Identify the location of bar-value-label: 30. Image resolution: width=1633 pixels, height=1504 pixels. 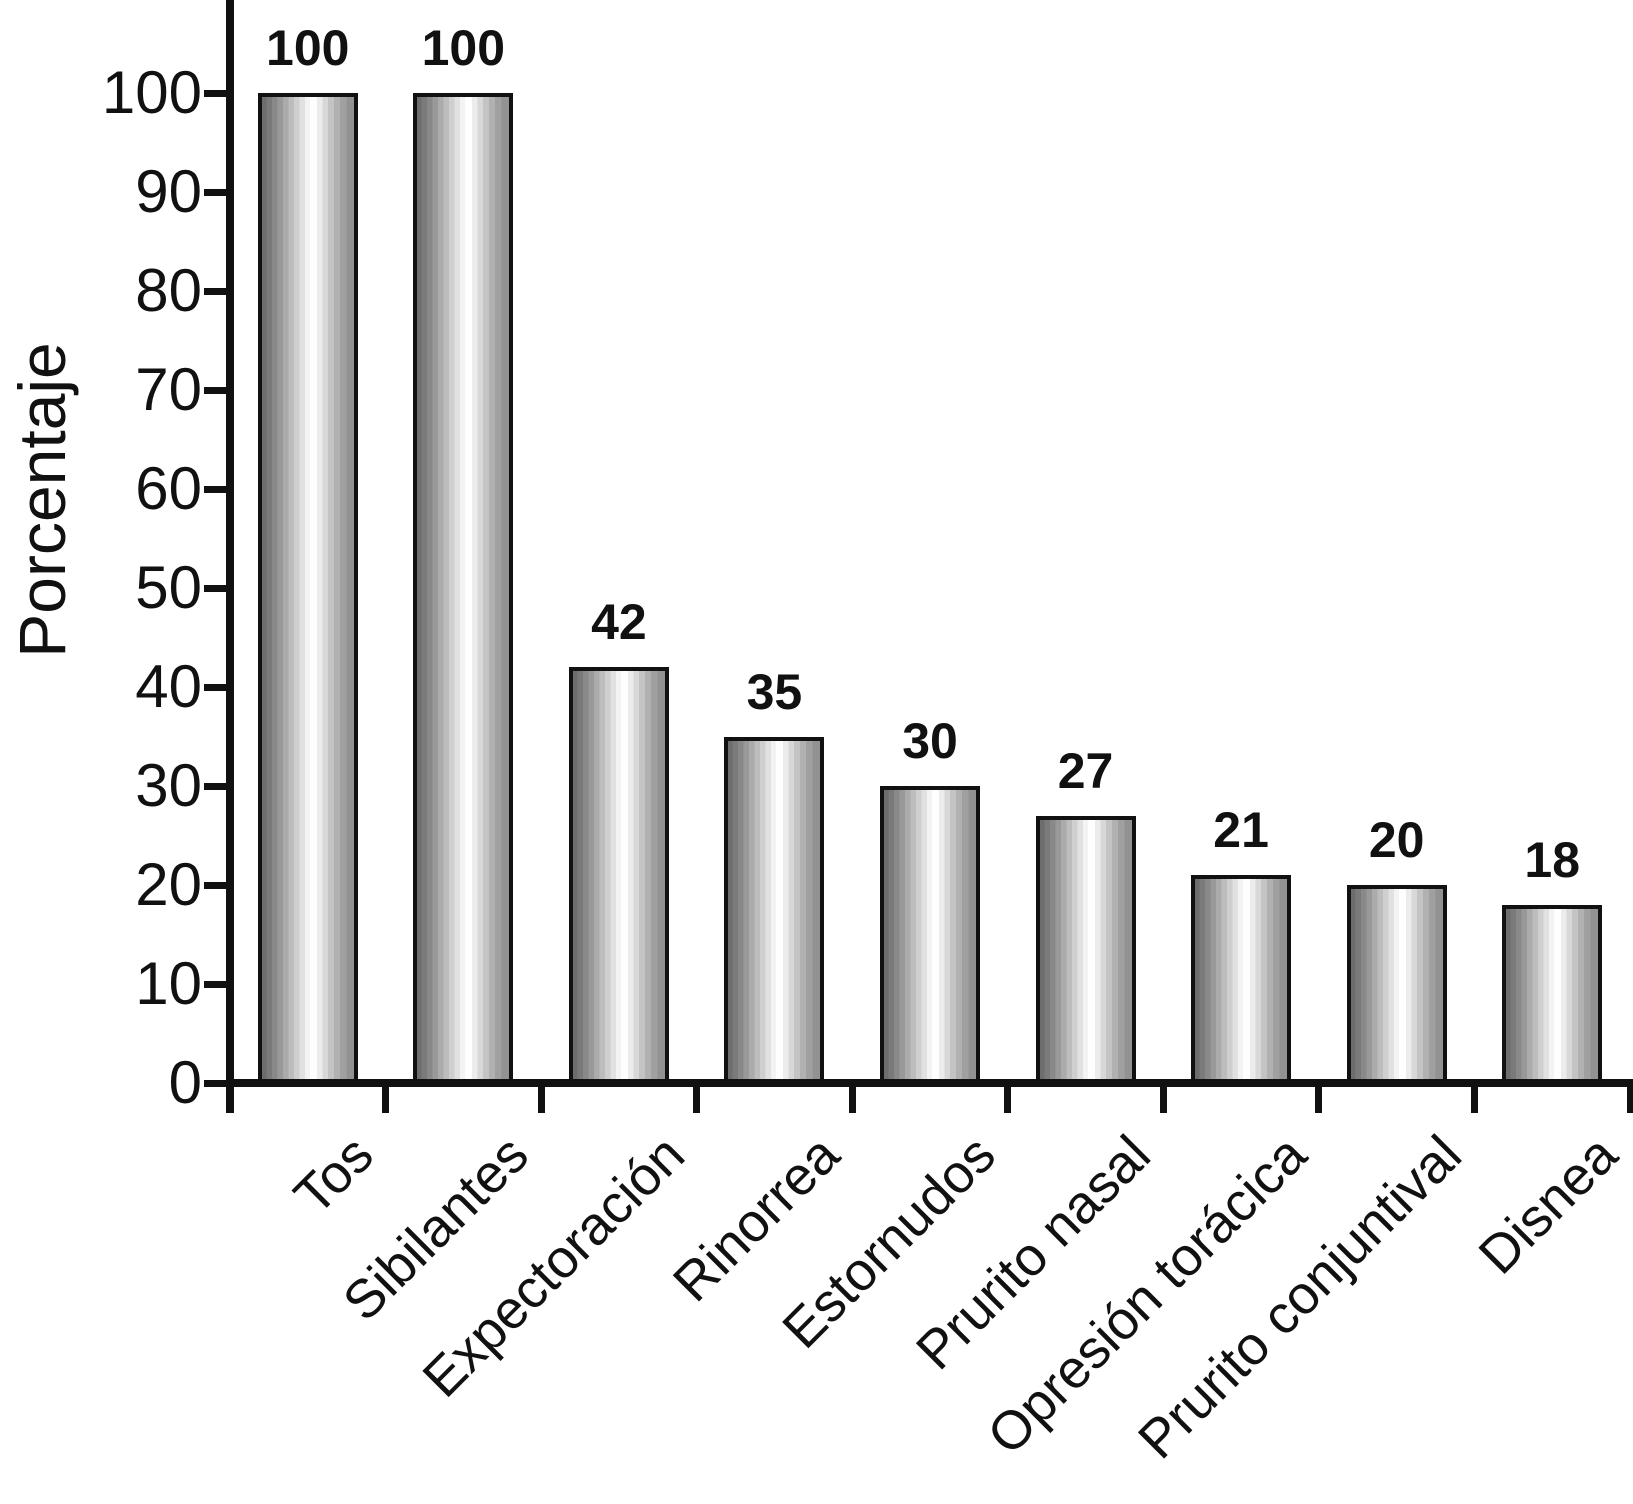
(930, 741).